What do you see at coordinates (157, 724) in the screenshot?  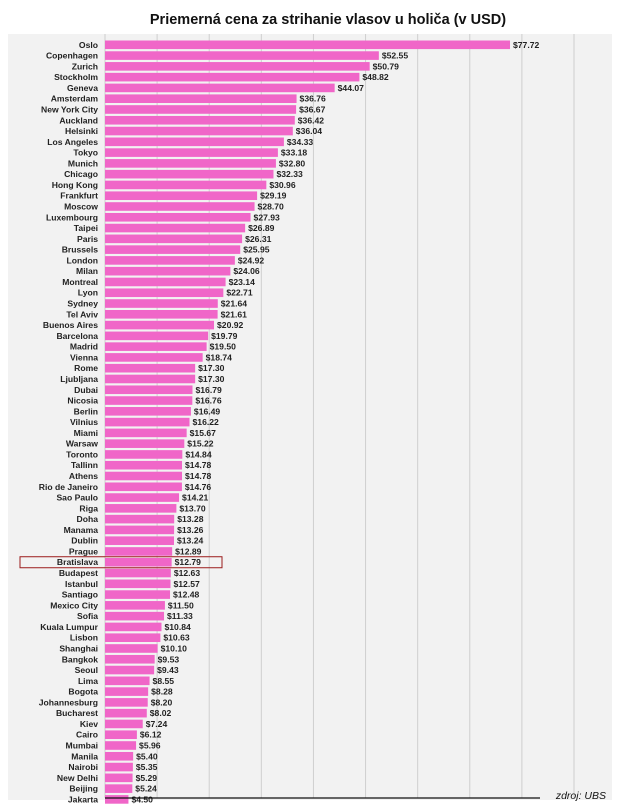 I see `value-label: $7.24` at bounding box center [157, 724].